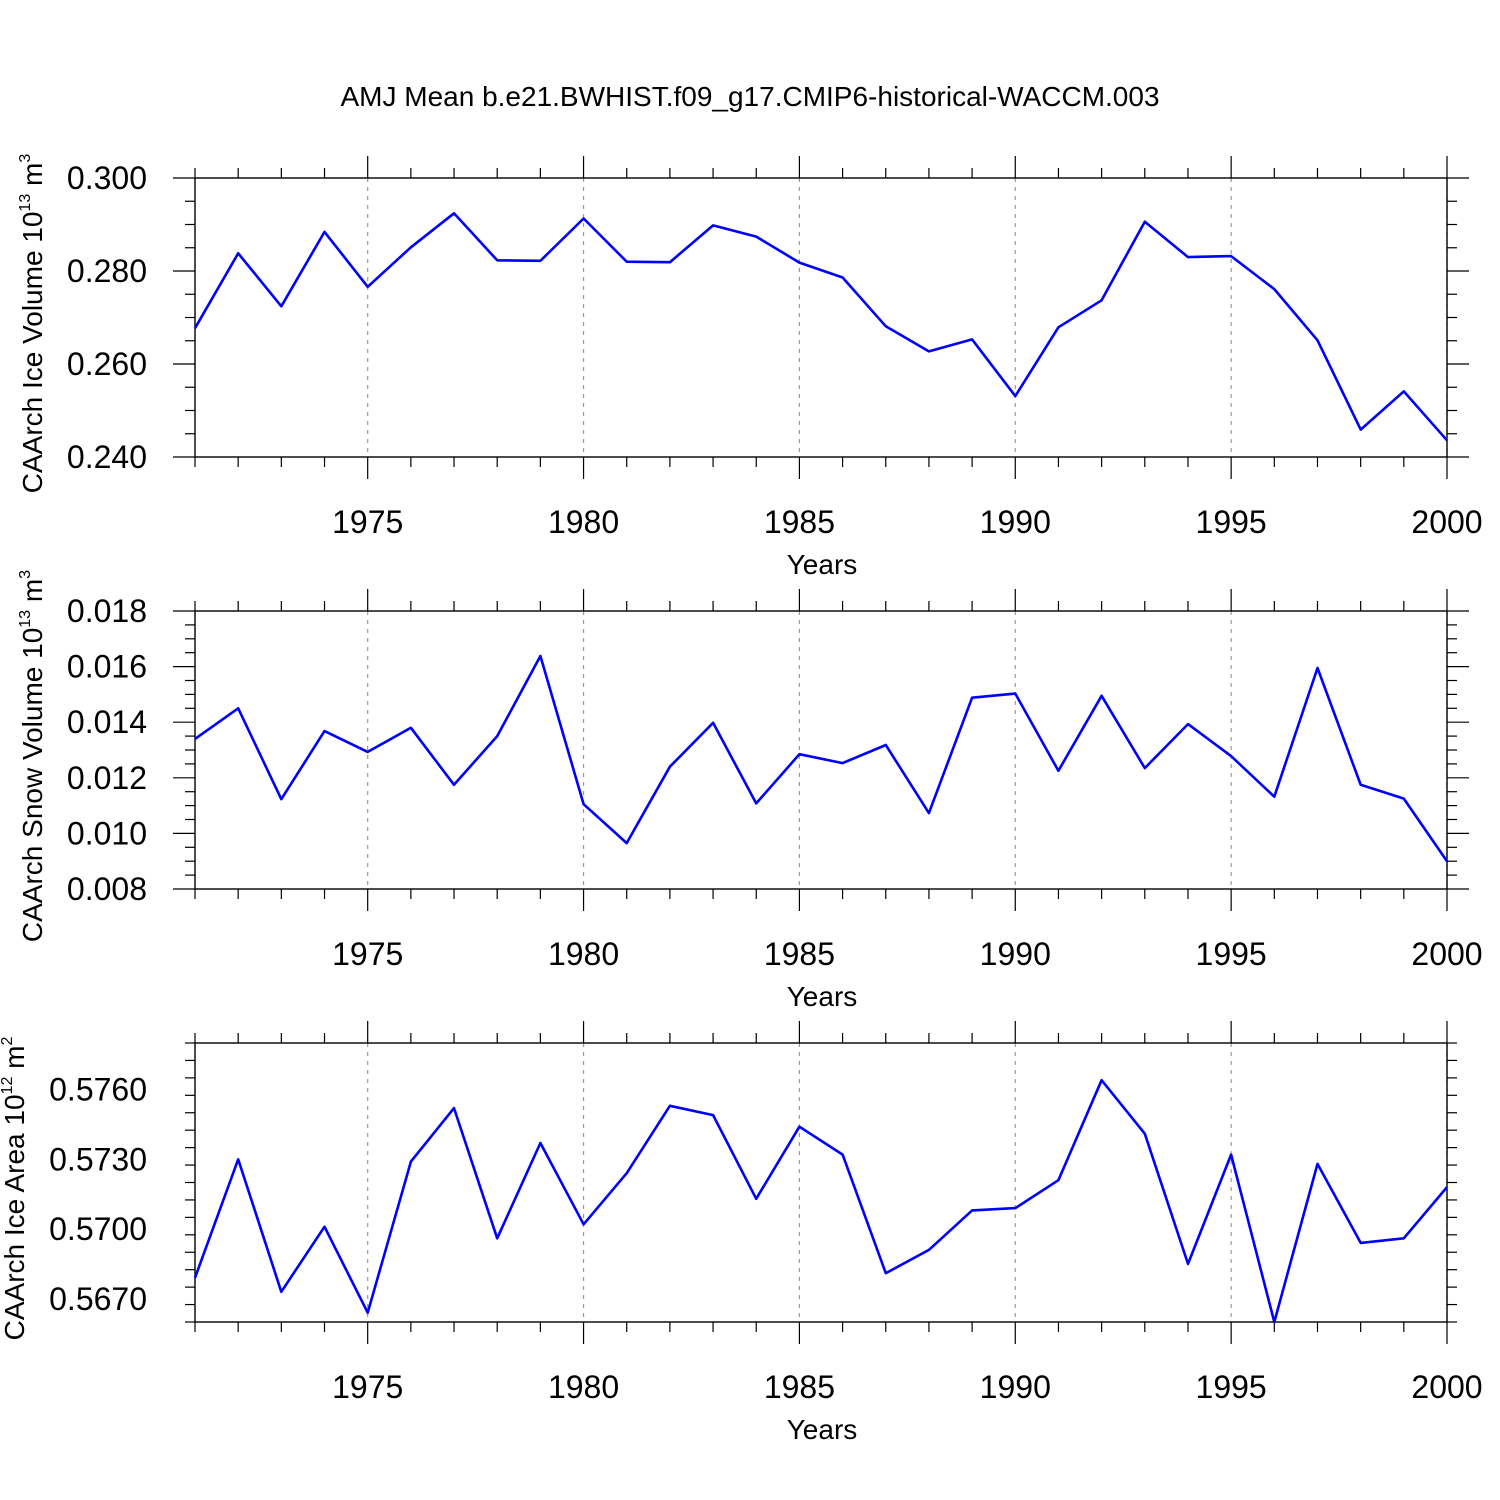  What do you see at coordinates (107, 457) in the screenshot?
I see `y-tick-label: 0.240` at bounding box center [107, 457].